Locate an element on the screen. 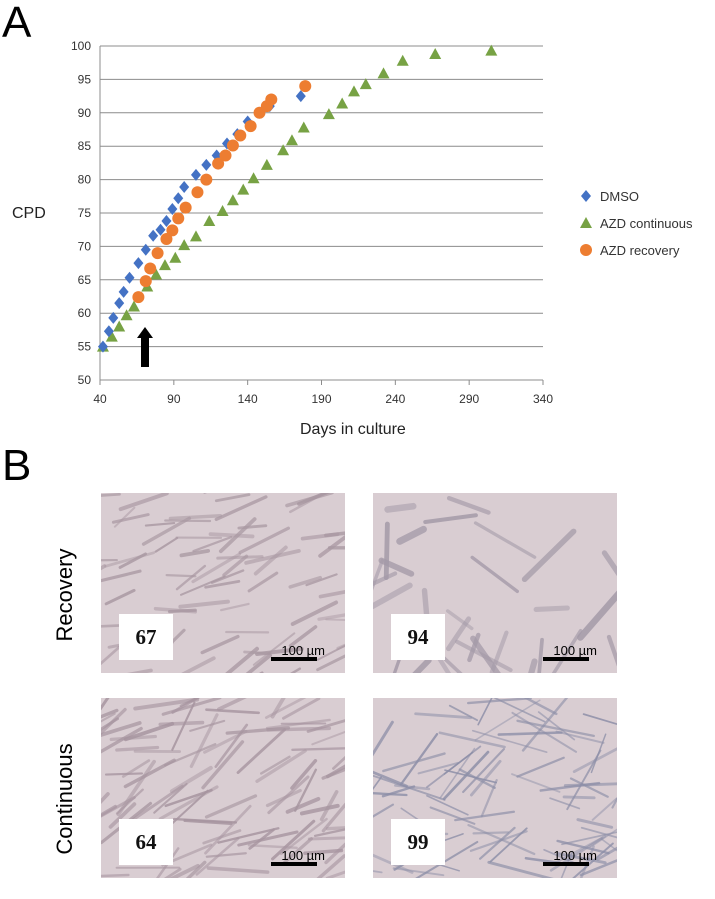  legend-label: AZD recovery is located at coordinates (640, 250).